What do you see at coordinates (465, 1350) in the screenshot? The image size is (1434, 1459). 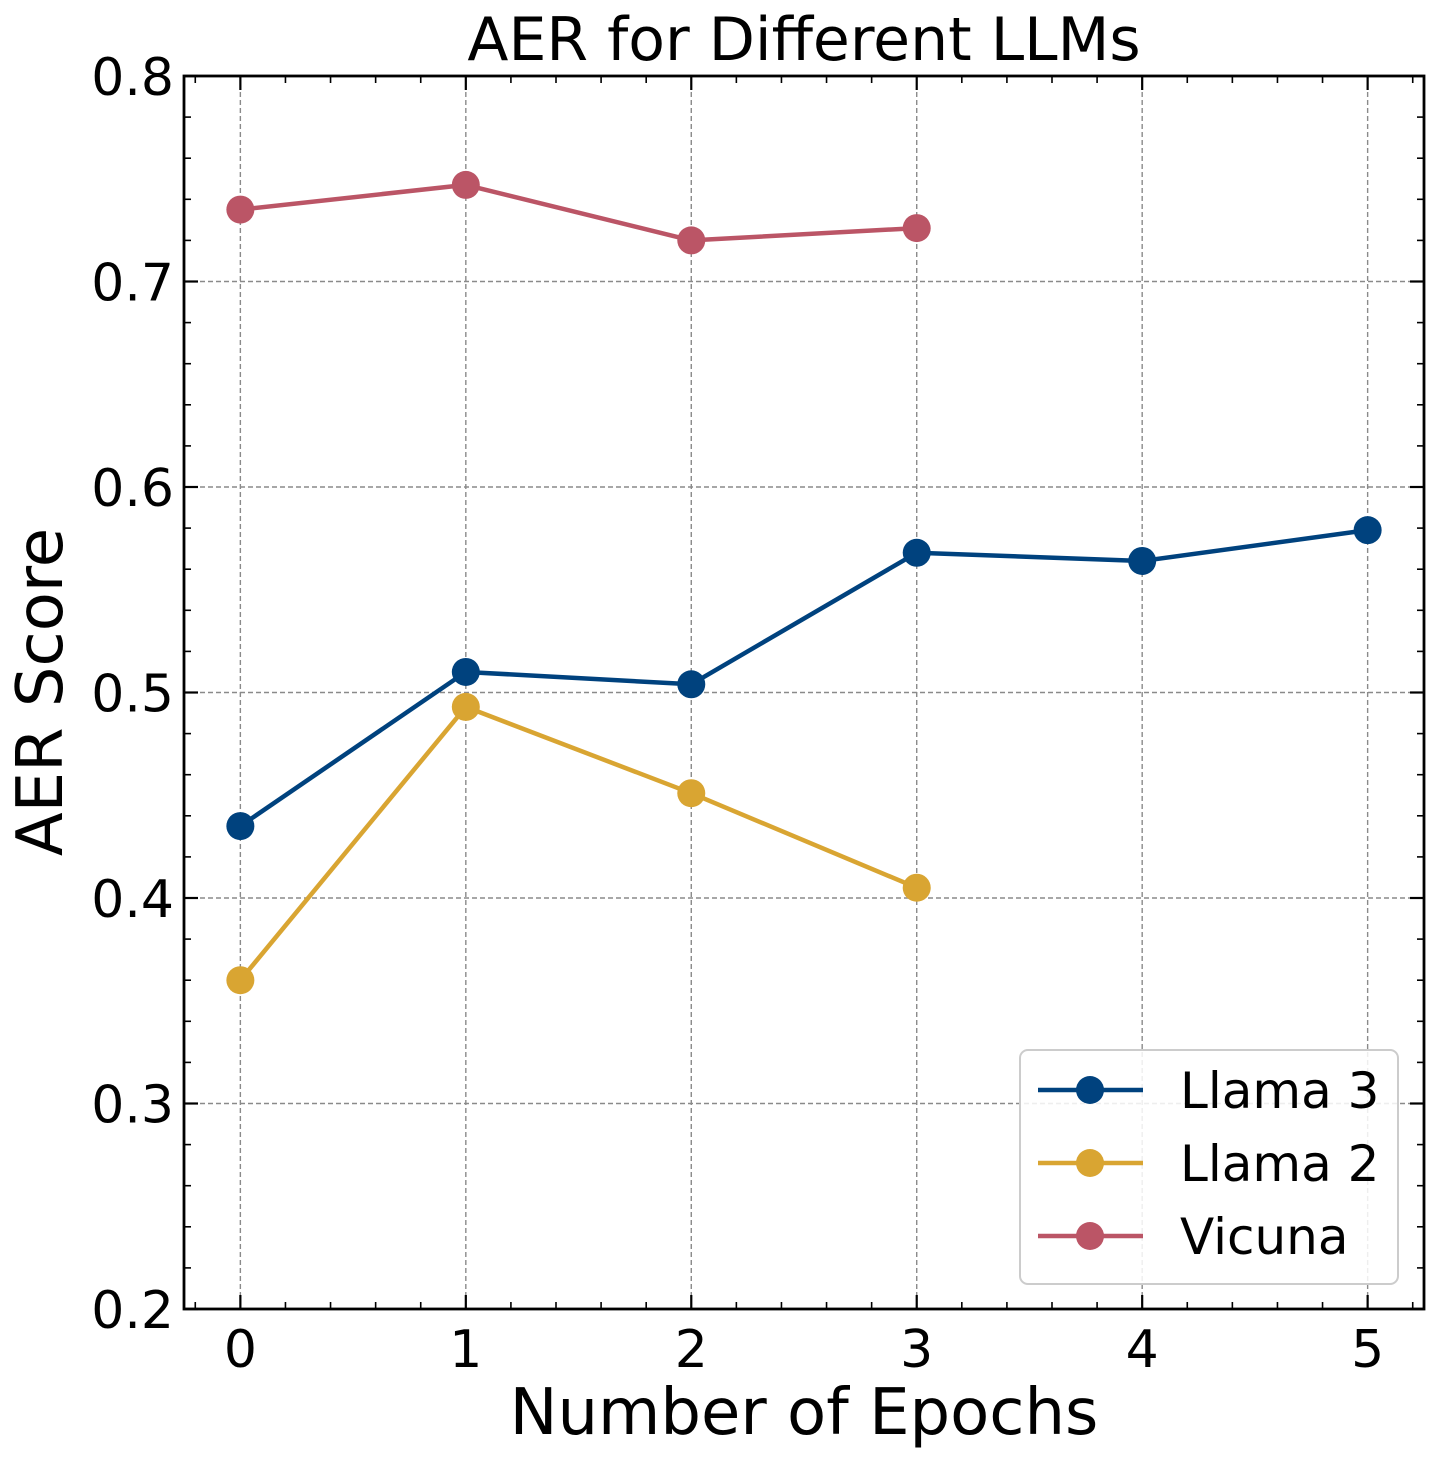 I see `x-tick-label-1: 1` at bounding box center [465, 1350].